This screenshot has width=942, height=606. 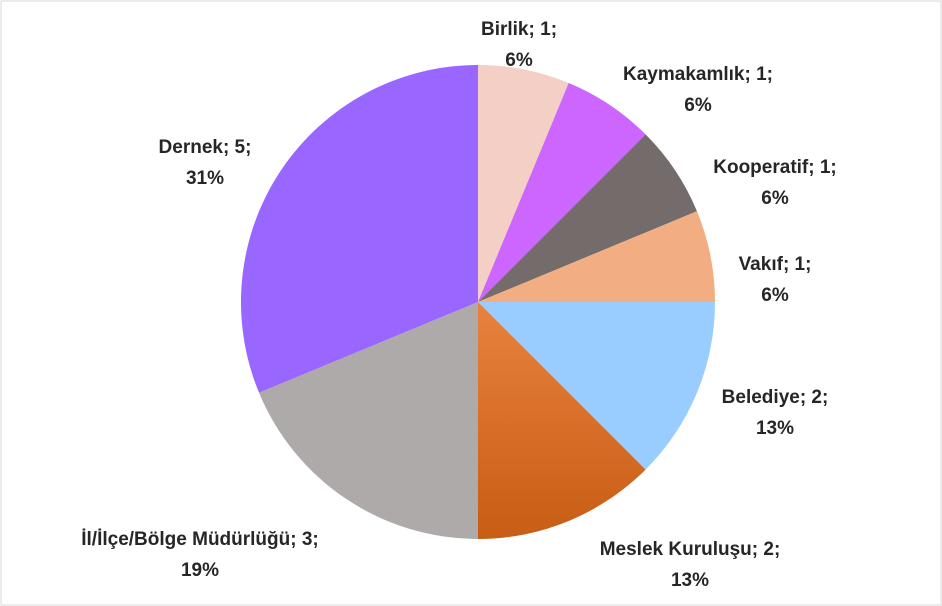 What do you see at coordinates (205, 178) in the screenshot?
I see `percent-label: 31%` at bounding box center [205, 178].